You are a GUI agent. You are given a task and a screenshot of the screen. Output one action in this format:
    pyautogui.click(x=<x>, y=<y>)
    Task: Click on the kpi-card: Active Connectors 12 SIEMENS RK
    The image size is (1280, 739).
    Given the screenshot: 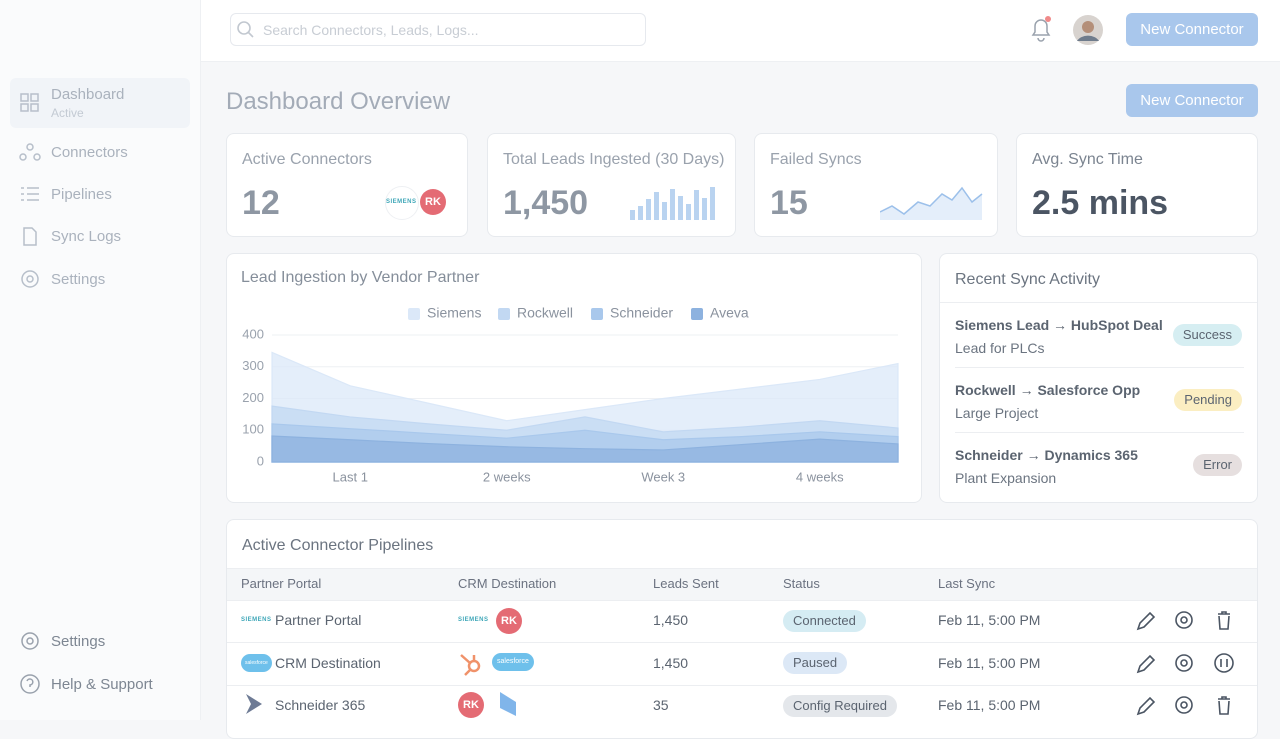 What is the action you would take?
    pyautogui.click(x=347, y=185)
    